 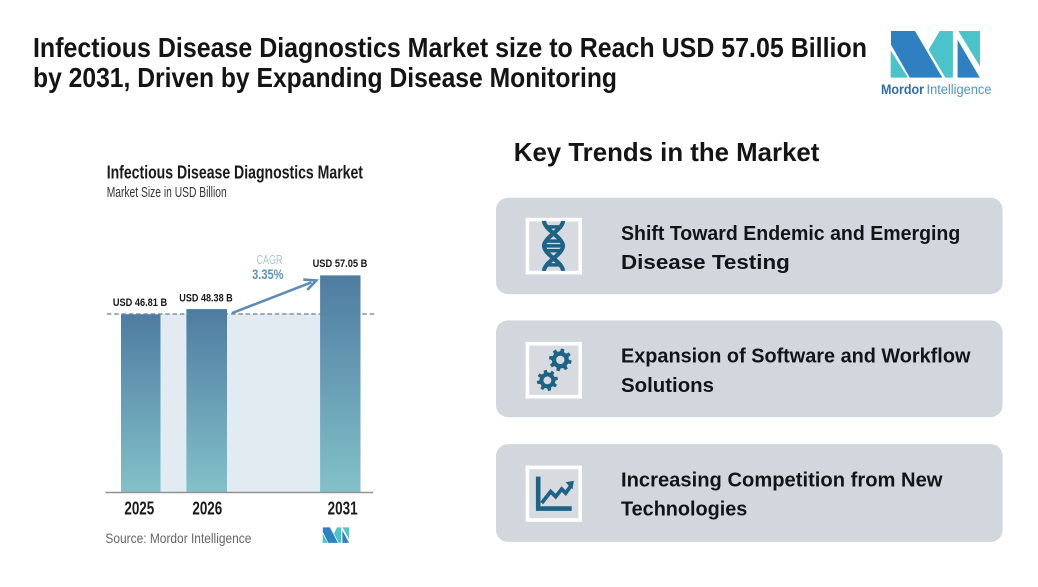 I want to click on svg-text:Increasing Competition from Ne: Increasing Competition from New, so click(x=782, y=480).